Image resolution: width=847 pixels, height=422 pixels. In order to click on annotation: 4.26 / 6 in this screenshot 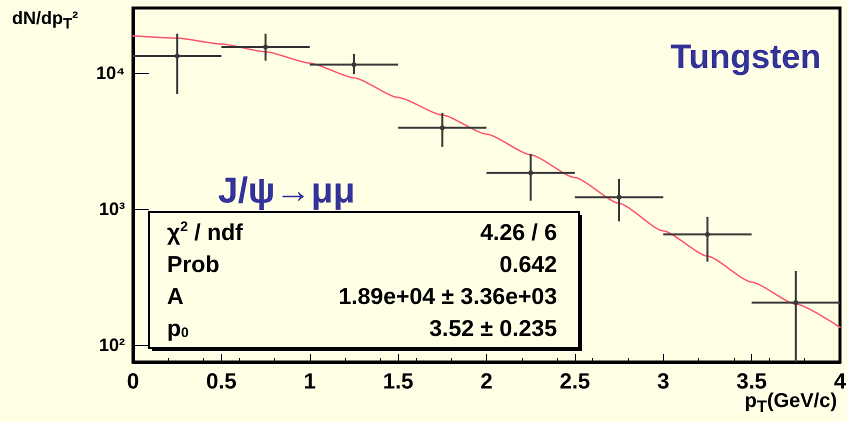, I will do `click(518, 232)`.